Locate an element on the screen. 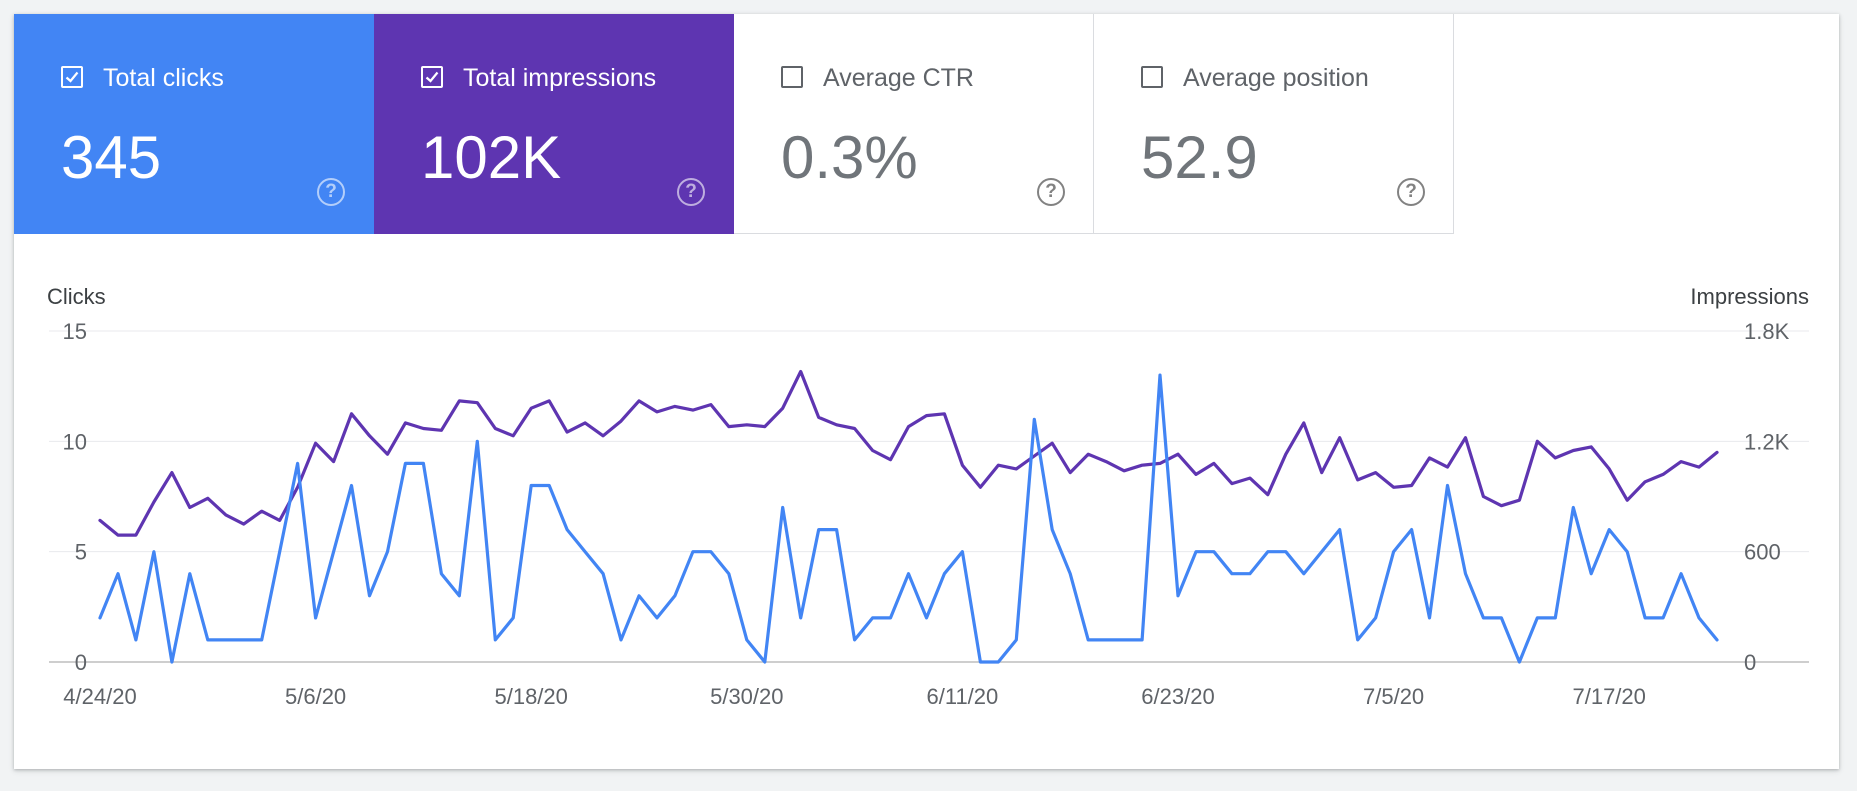  metric-label: Total clicks is located at coordinates (163, 78).